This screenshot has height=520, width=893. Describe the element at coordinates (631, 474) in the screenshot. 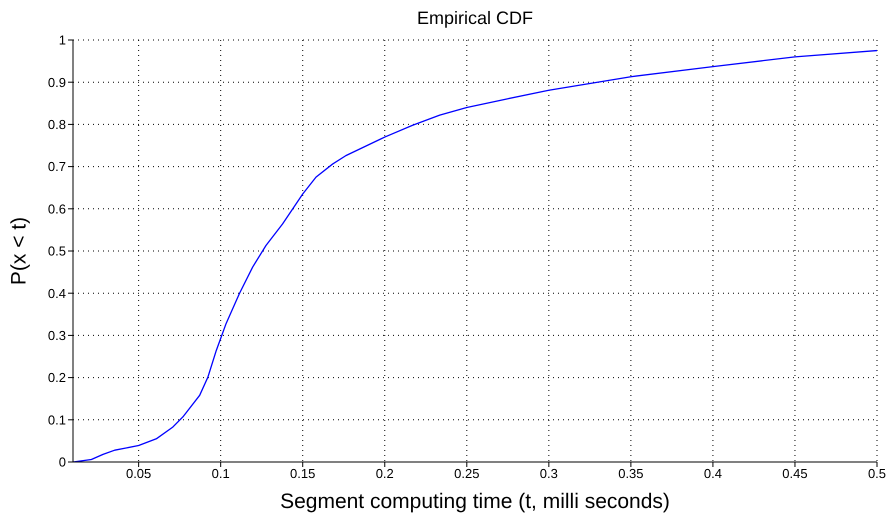

I see `x-tick-label: 0.35` at that location.